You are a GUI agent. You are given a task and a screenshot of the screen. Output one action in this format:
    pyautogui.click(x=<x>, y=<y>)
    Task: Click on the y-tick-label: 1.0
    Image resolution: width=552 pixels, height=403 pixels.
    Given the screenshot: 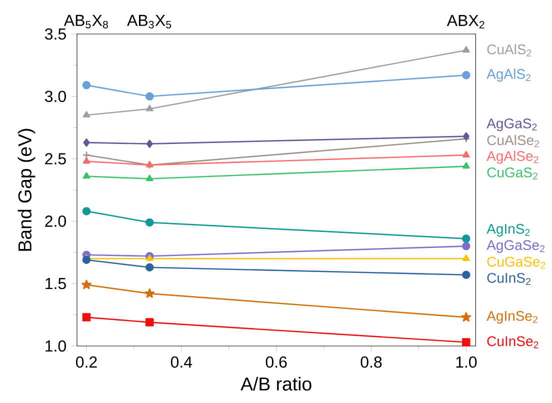 What is the action you would take?
    pyautogui.click(x=56, y=346)
    